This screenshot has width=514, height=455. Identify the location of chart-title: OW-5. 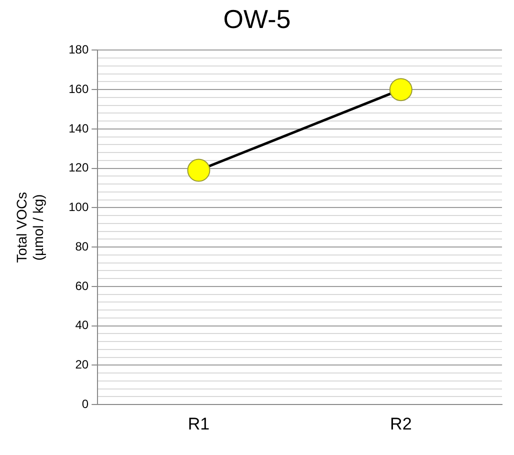
(257, 19).